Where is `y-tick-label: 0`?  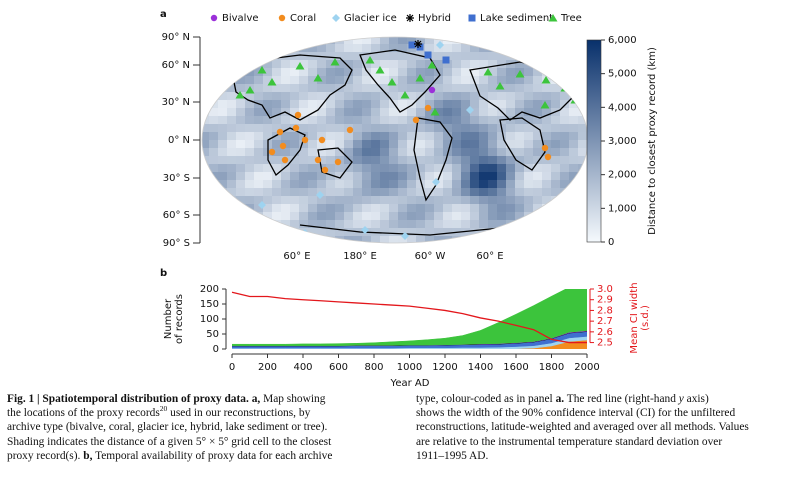 y-tick-label: 0 is located at coordinates (216, 349).